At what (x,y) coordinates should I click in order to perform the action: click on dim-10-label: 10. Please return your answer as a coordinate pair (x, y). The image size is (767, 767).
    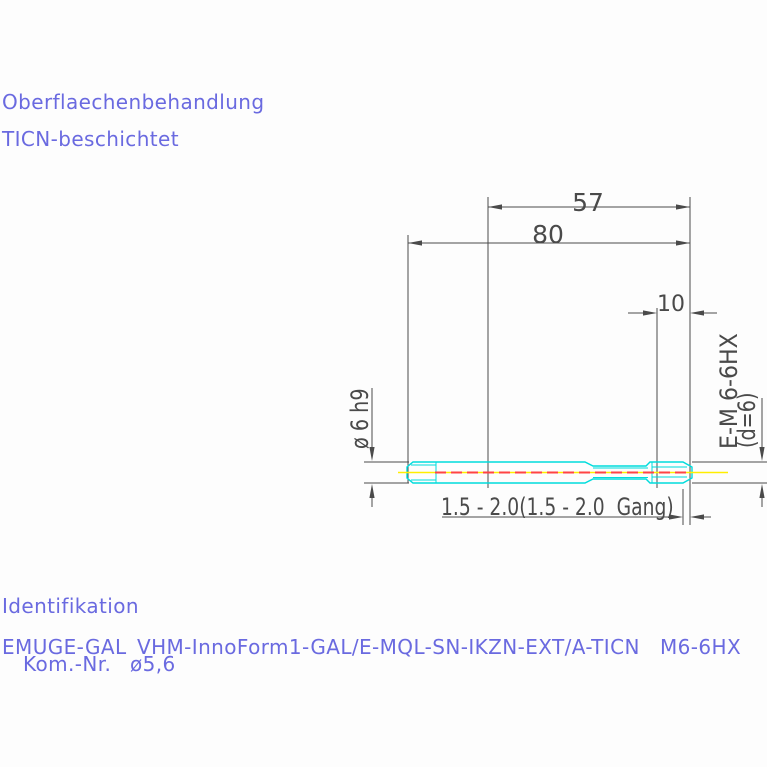
    Looking at the image, I should click on (671, 304).